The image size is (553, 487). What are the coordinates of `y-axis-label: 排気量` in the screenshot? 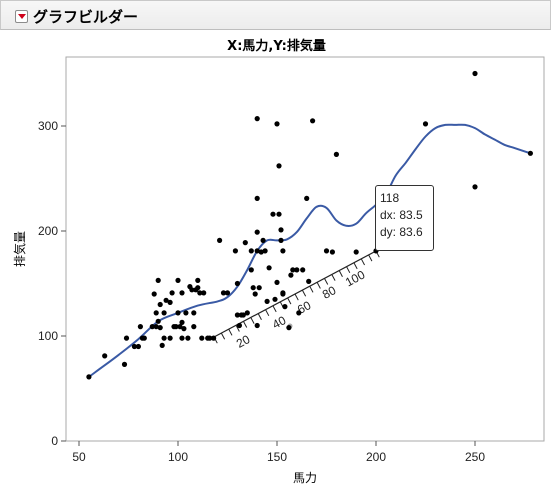 It's located at (19, 249).